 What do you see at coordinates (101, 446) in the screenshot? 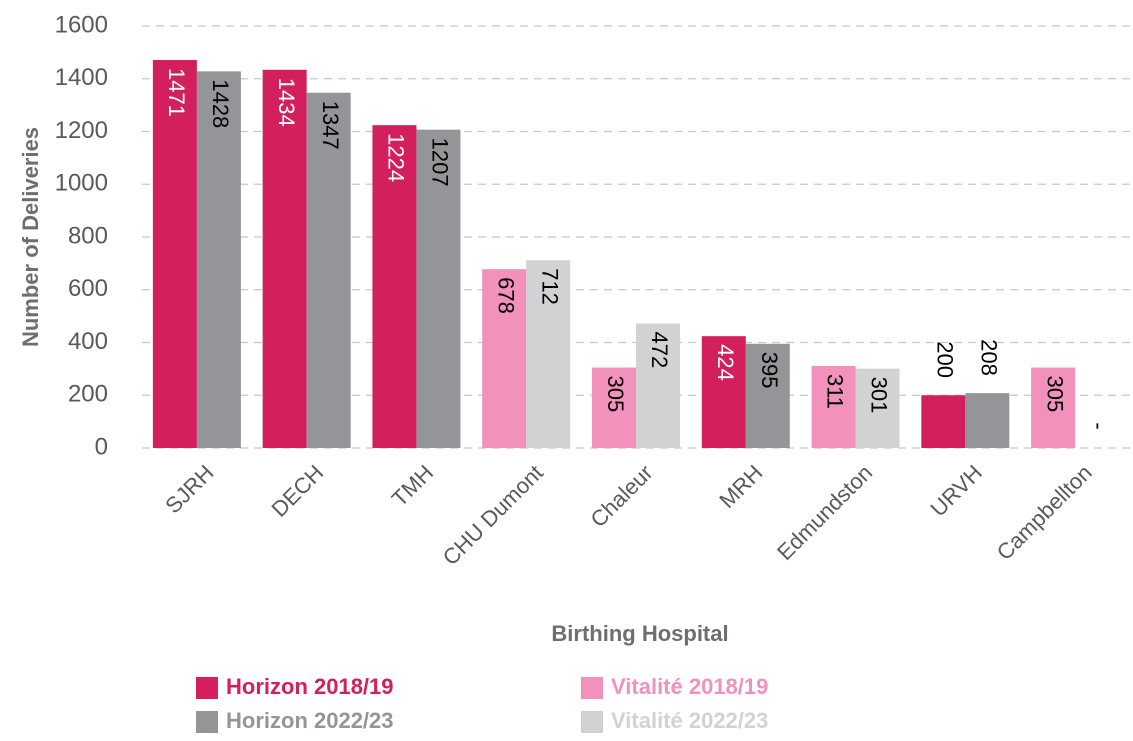
I see `y-tick-label: 0` at bounding box center [101, 446].